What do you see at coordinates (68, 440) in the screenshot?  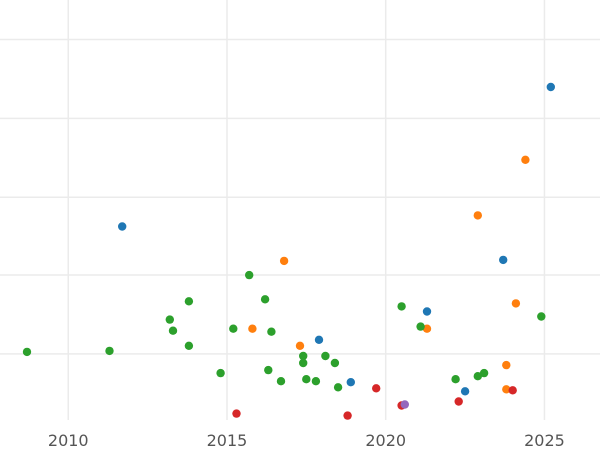 I see `x-tick-label: 2010` at bounding box center [68, 440].